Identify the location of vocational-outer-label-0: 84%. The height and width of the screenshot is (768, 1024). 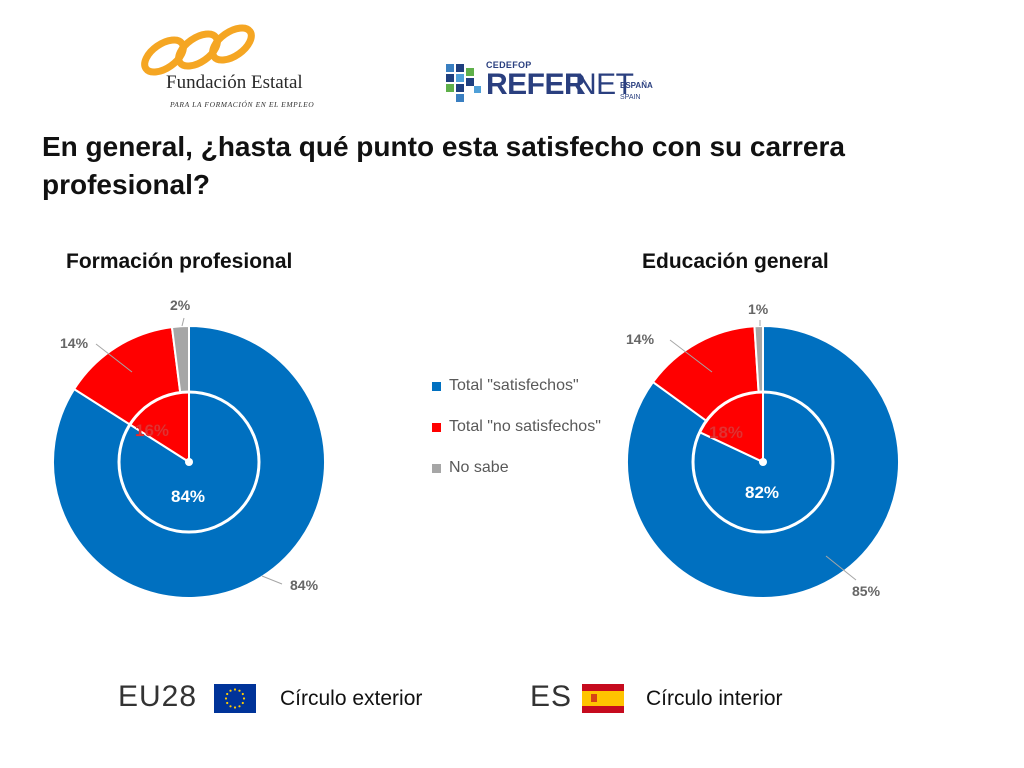
(304, 585).